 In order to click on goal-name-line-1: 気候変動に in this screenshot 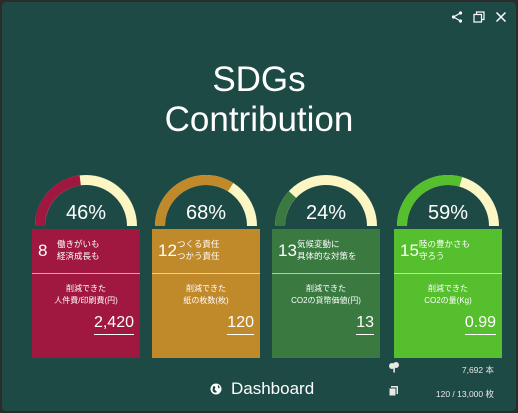, I will do `click(318, 244)`.